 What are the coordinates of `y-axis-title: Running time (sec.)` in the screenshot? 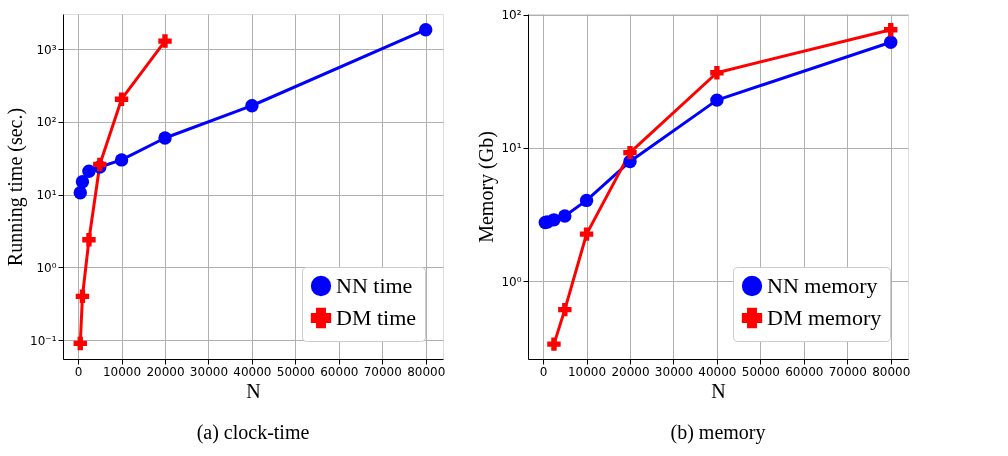 It's located at (16, 187).